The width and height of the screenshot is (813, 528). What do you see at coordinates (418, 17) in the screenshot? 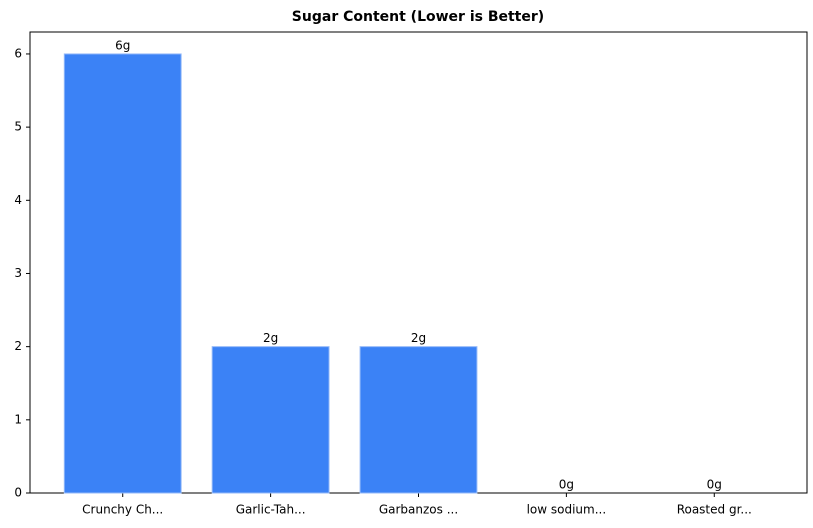
I see `chart-title: Sugar Content (Lower is Better)` at bounding box center [418, 17].